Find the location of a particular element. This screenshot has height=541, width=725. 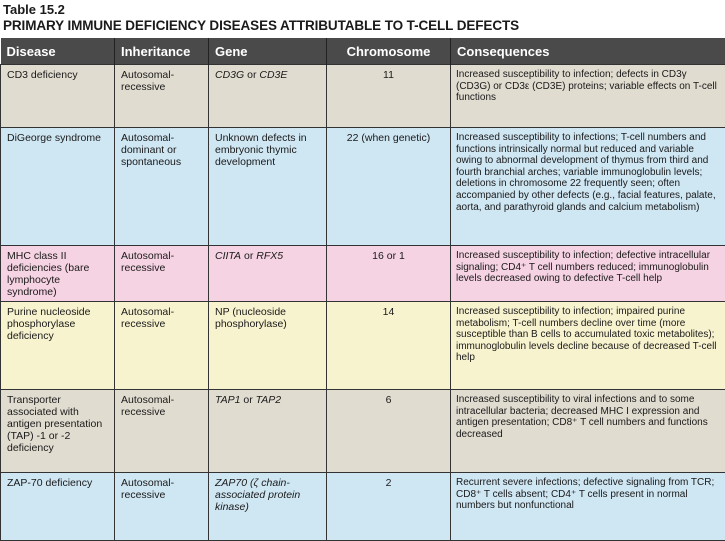

disease-cell: CD3 deficiency is located at coordinates (58, 96).